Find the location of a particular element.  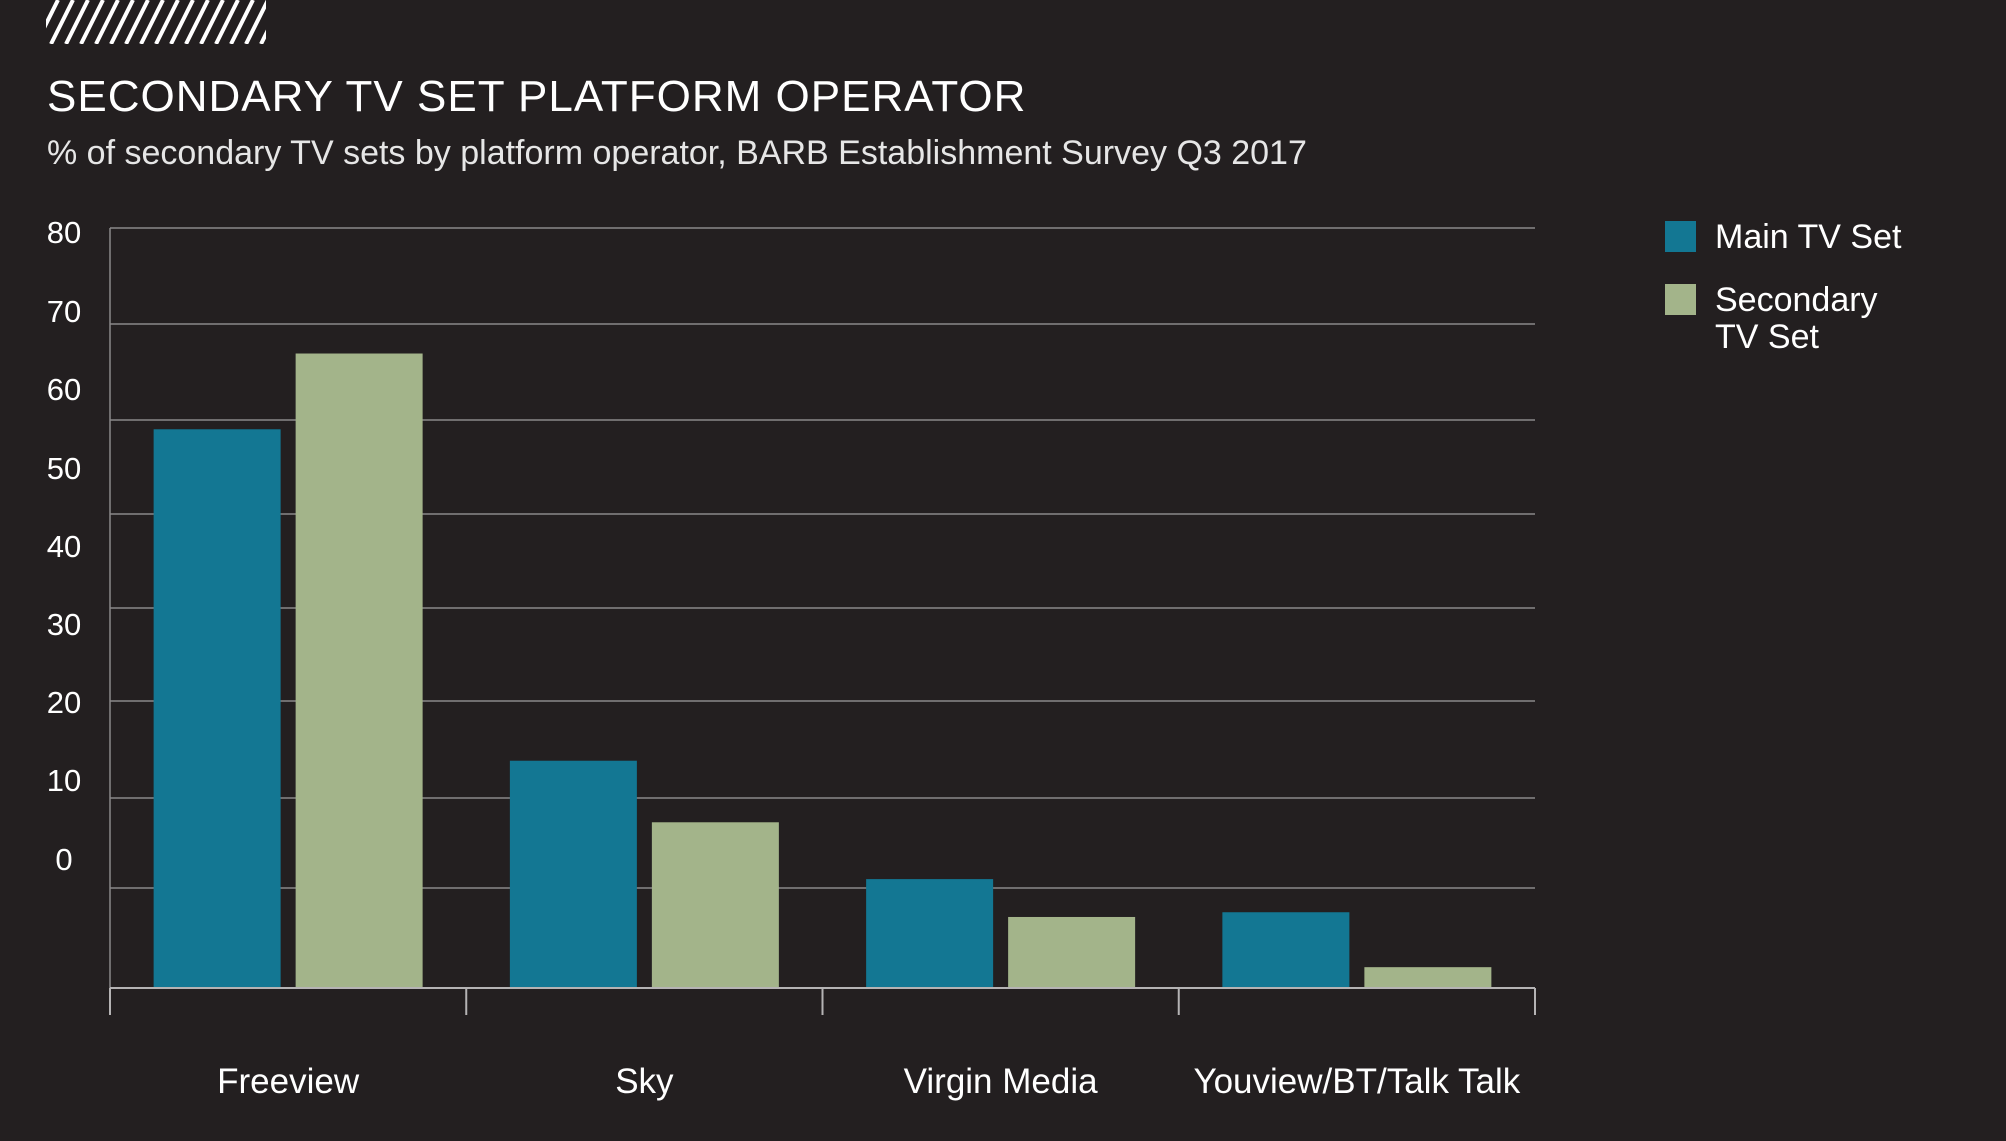

y-tick-label: 70 is located at coordinates (64, 311).